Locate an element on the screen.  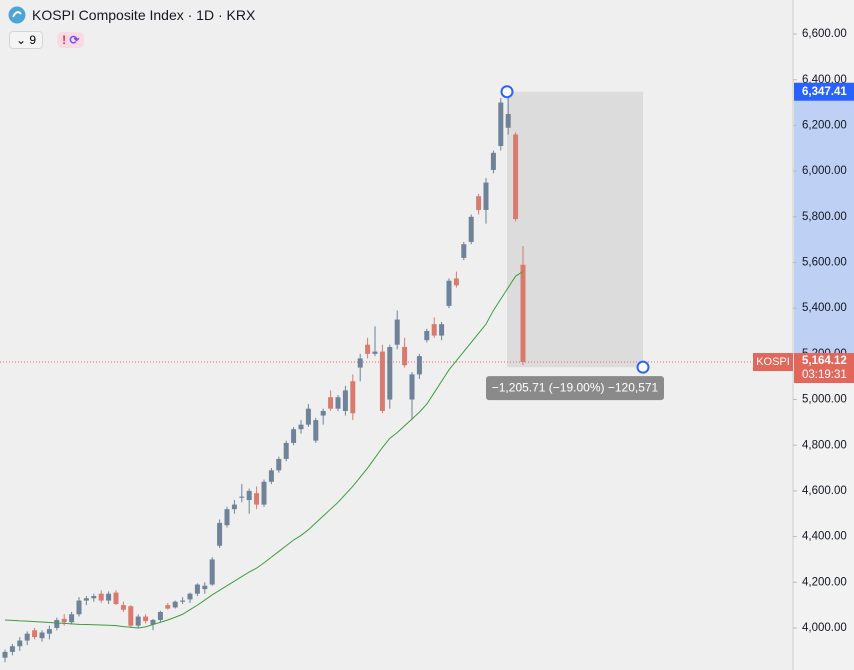
measure-label: −1,205.71 (−19.00%) −120,571 is located at coordinates (575, 387).